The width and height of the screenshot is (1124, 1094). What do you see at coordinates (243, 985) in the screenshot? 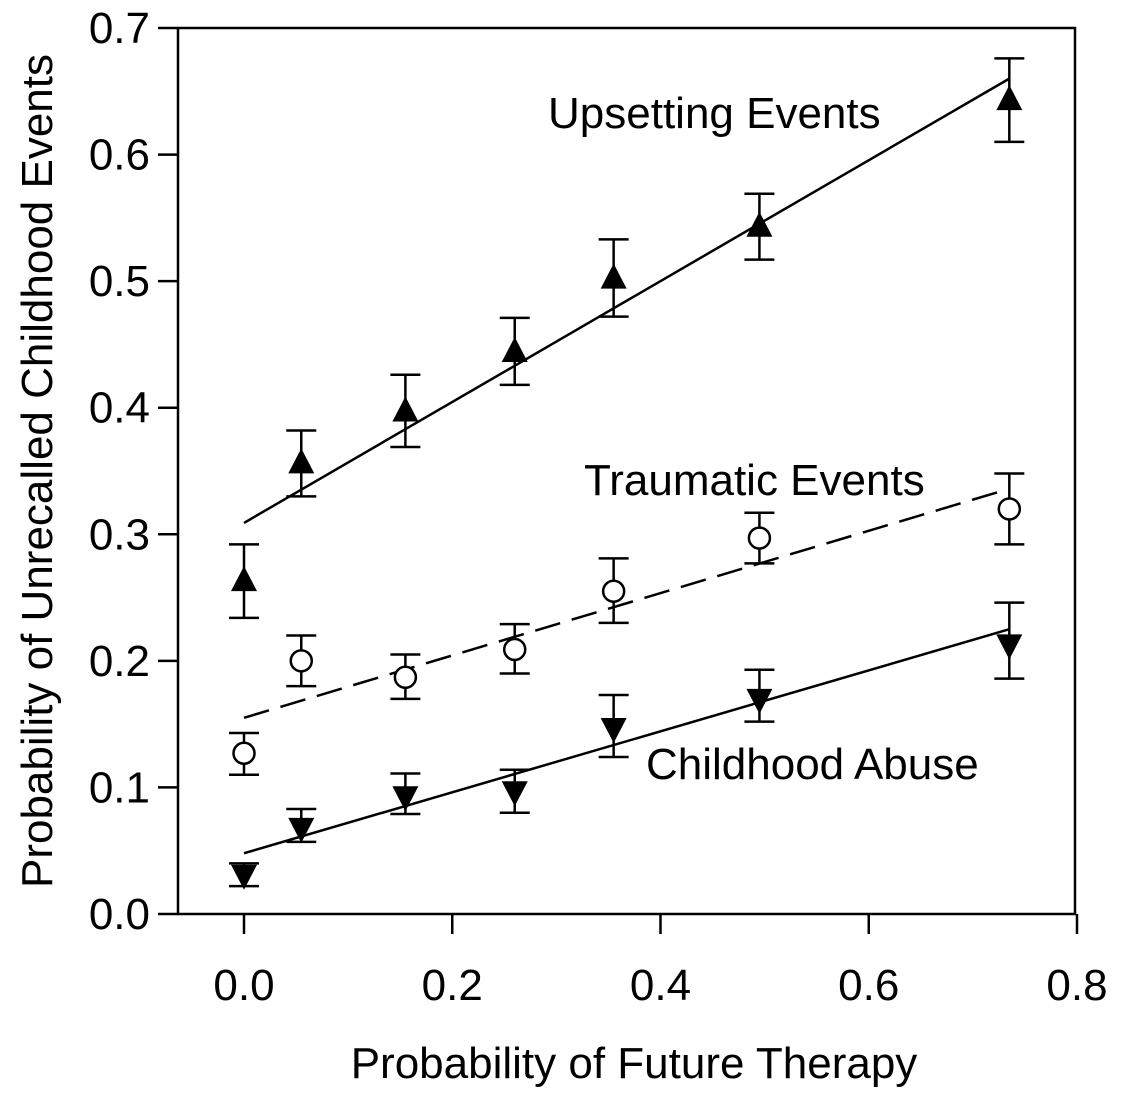
I see `x-tick-label: 0.0` at bounding box center [243, 985].